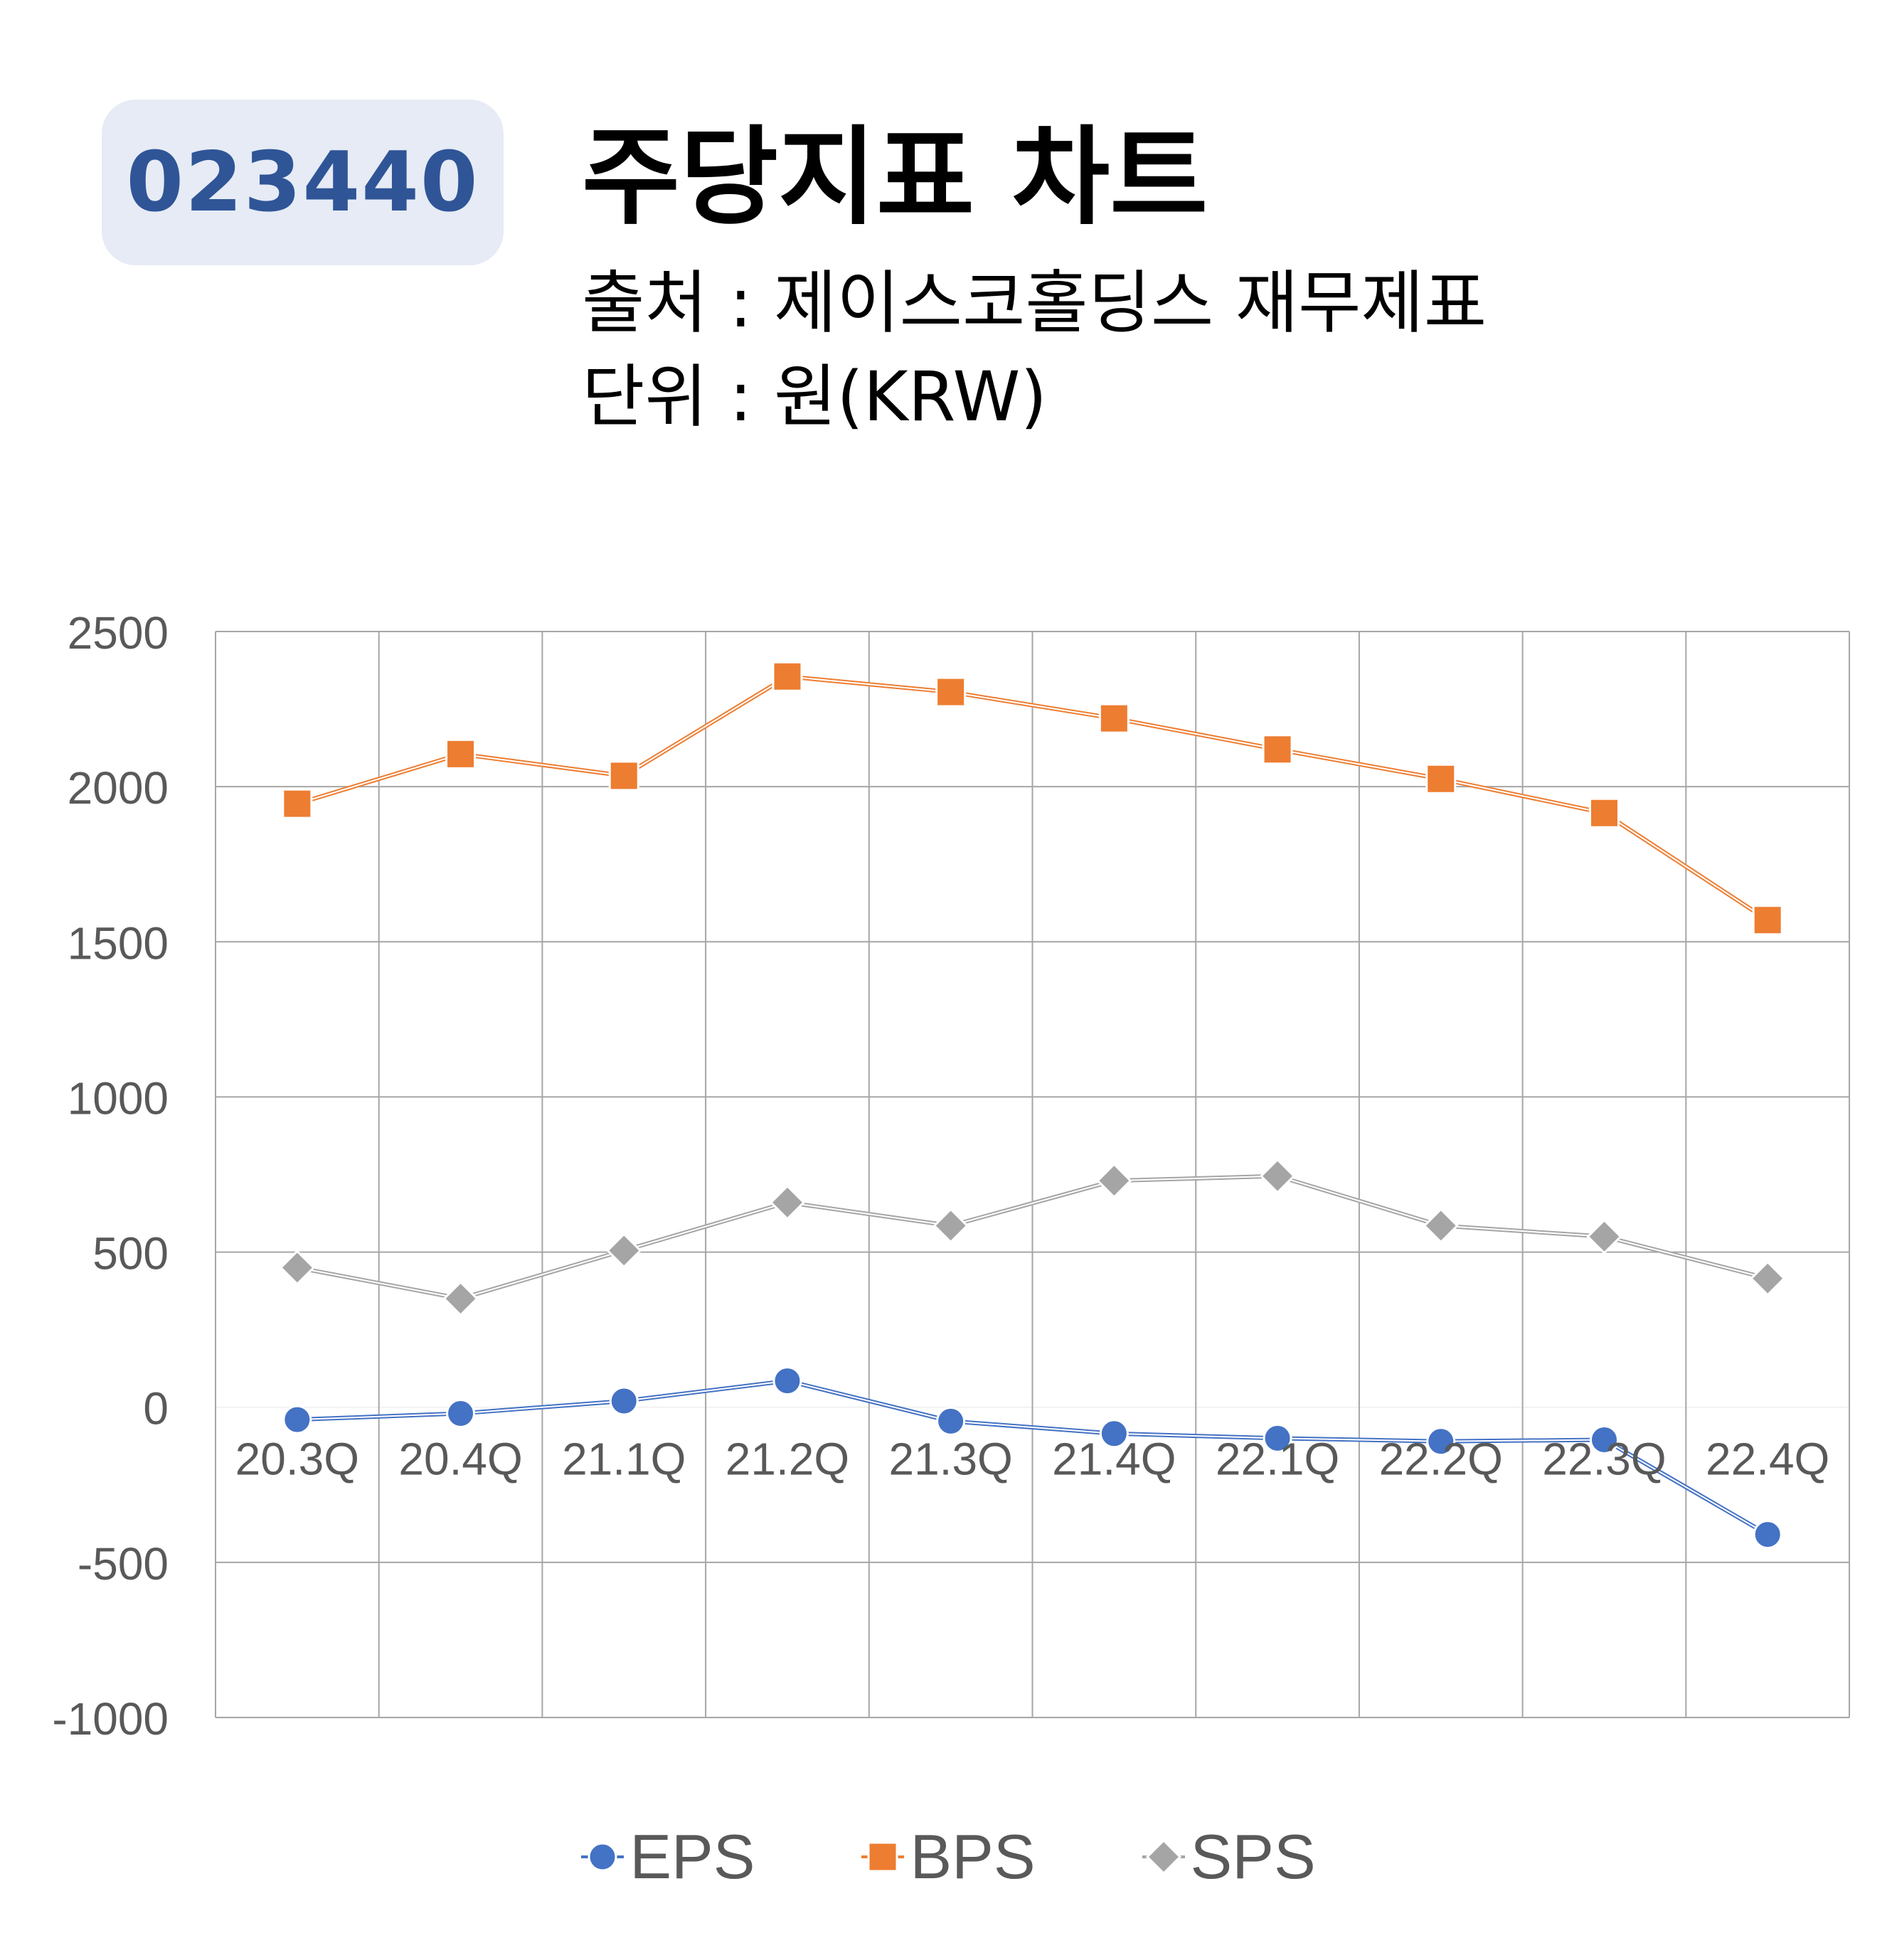 The width and height of the screenshot is (1897, 1960). Describe the element at coordinates (297, 1459) in the screenshot. I see `x-tick-label: 20.3Q` at that location.